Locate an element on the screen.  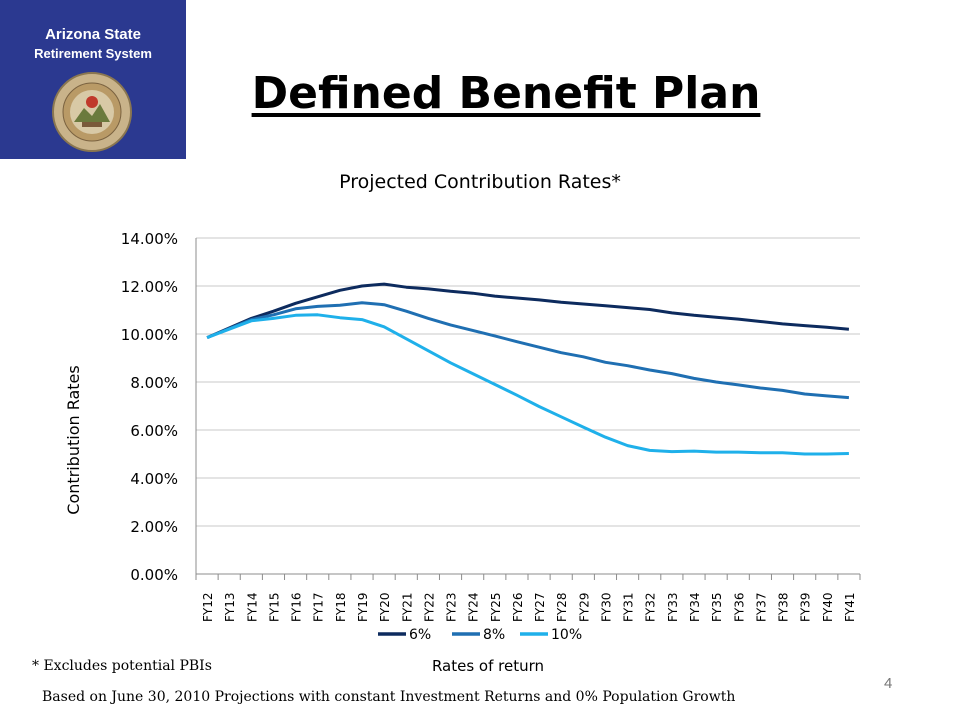
footnote: * Excludes potential PBIs is located at coordinates (122, 666).